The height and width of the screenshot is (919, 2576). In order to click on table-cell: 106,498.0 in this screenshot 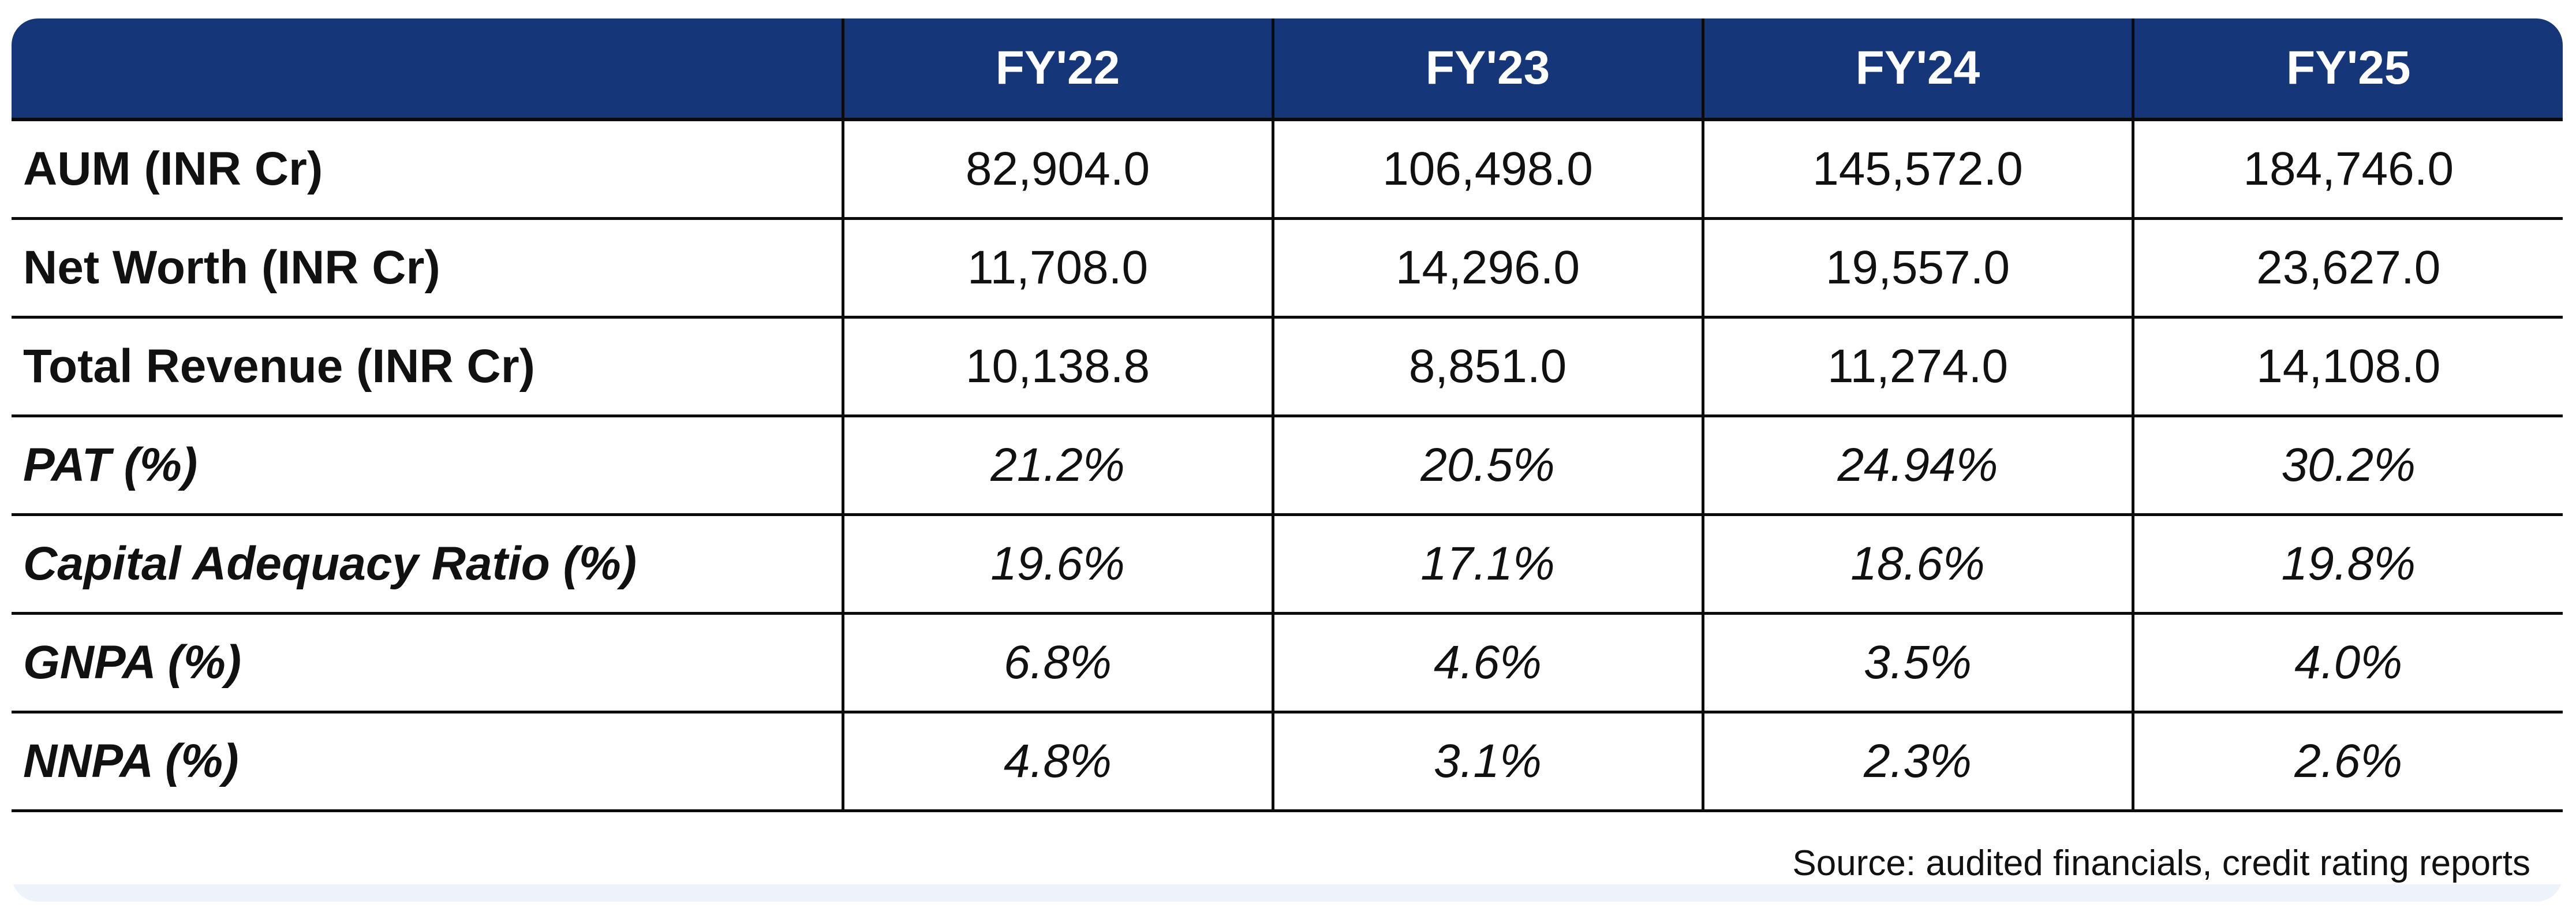, I will do `click(1487, 169)`.